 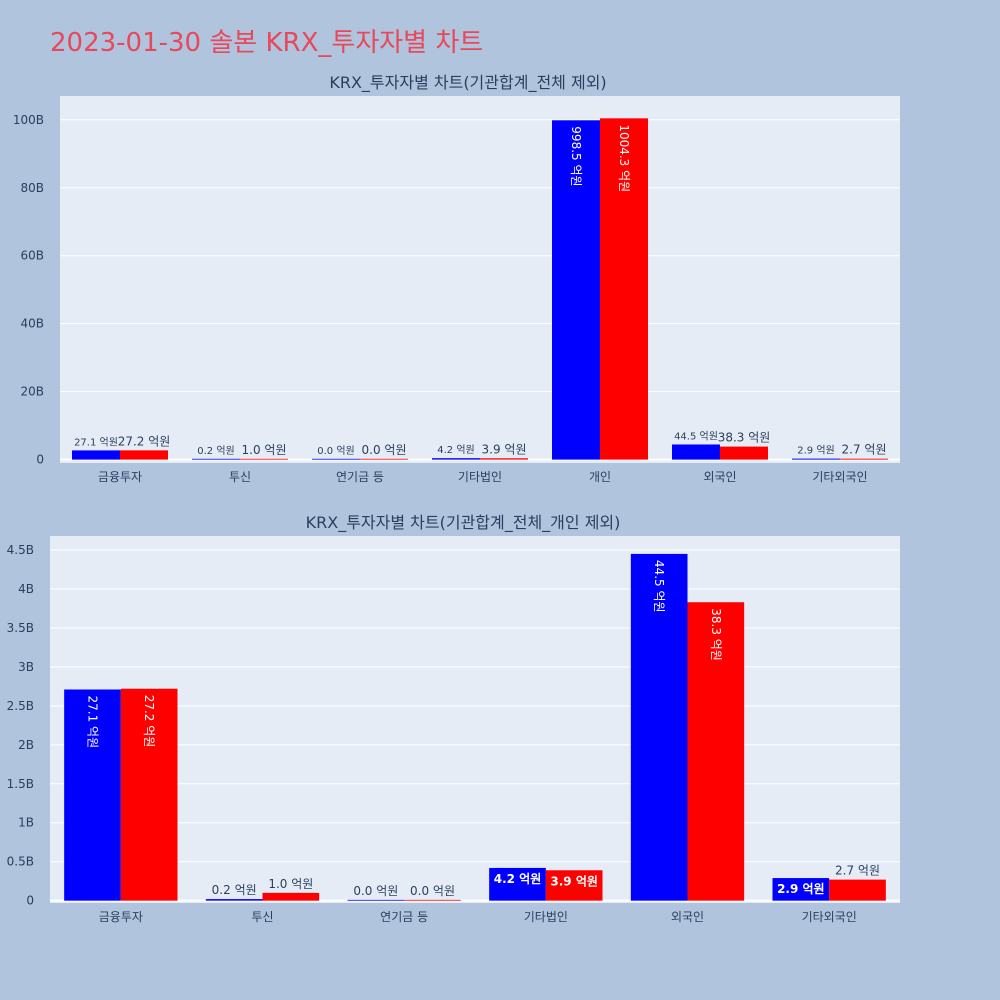 I want to click on chart-title: KRX_투자자별 차트(기관합계_전체_개인 제외), so click(x=463, y=523).